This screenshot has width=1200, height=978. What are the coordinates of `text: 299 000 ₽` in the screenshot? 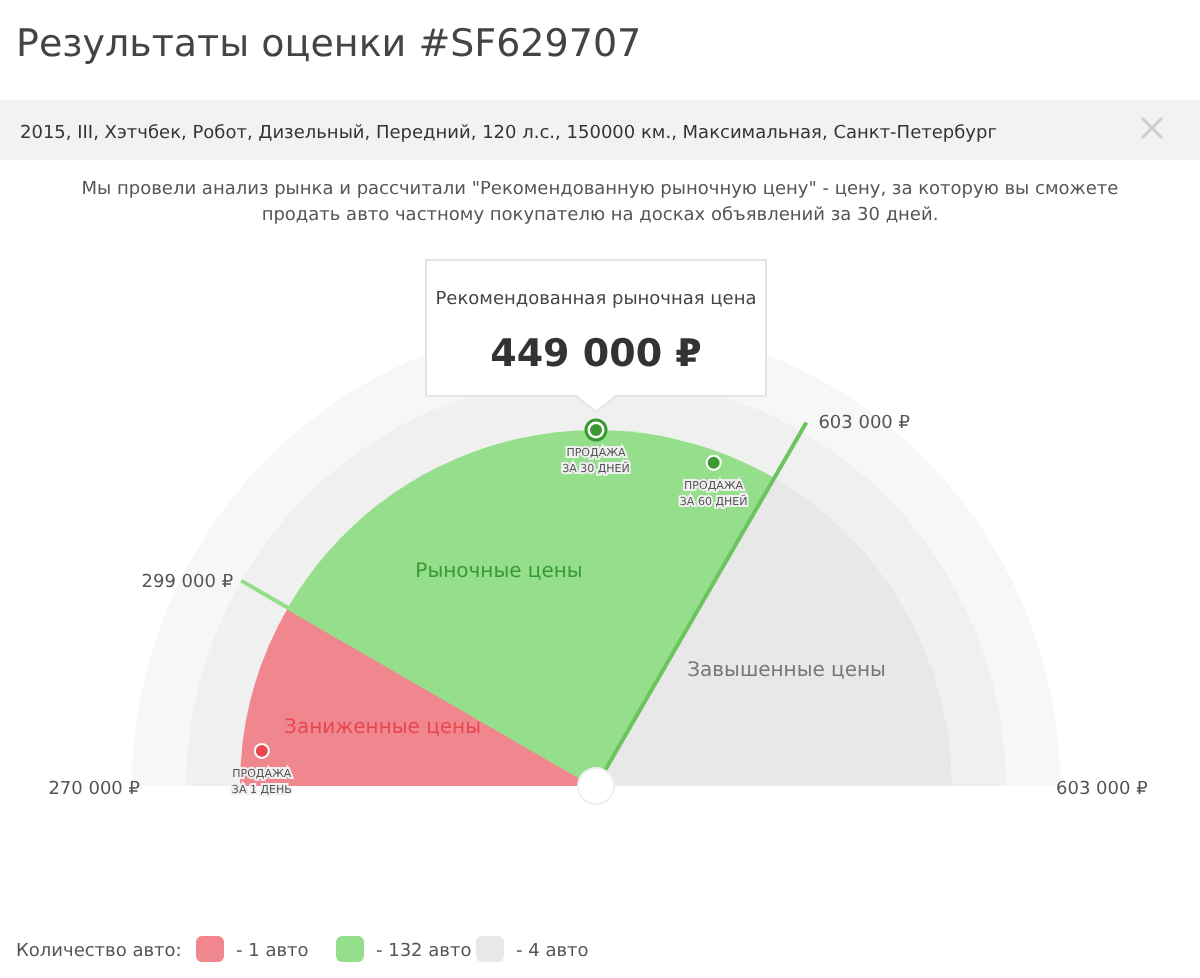 It's located at (187, 582).